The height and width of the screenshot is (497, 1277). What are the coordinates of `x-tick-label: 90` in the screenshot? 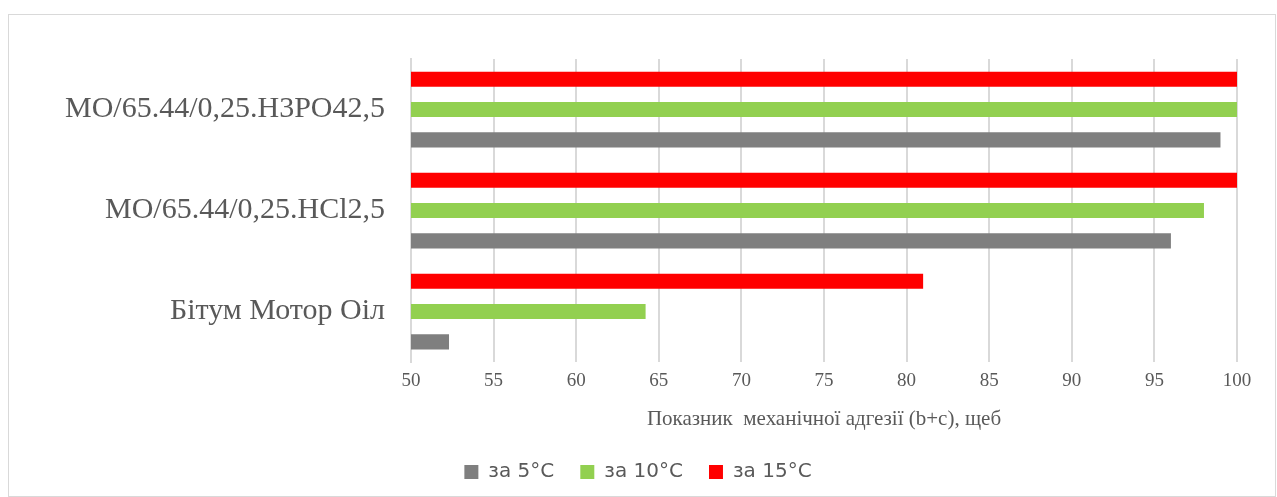 It's located at (1072, 380).